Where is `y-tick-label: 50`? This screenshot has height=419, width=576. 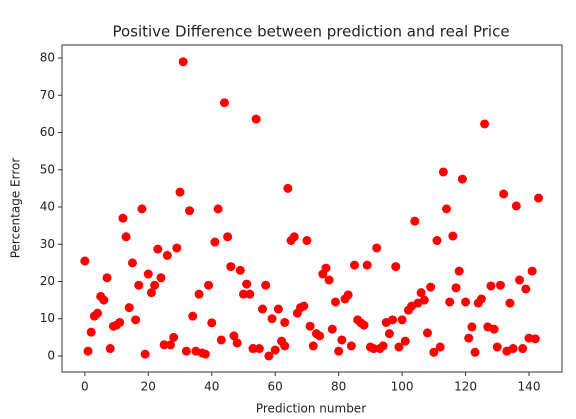
y-tick-label: 50 is located at coordinates (47, 169).